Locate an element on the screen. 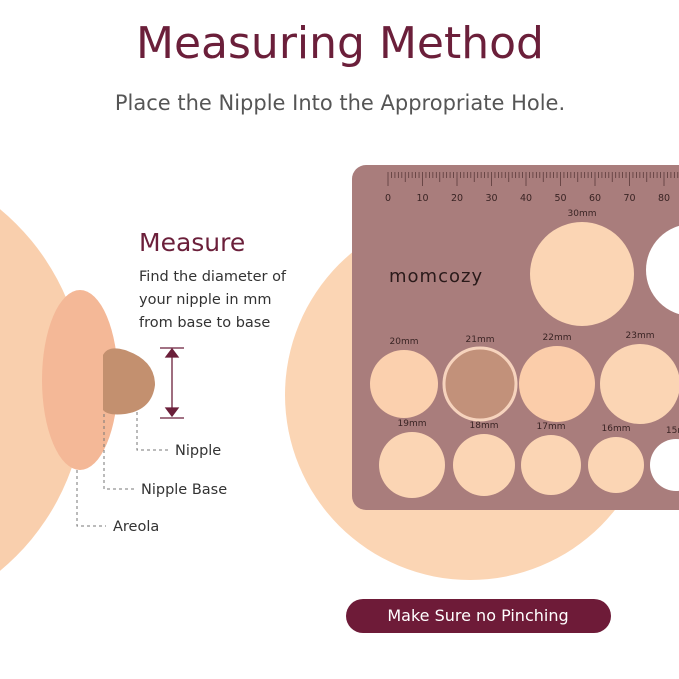  measure-line: your nipple in mm is located at coordinates (205, 300).